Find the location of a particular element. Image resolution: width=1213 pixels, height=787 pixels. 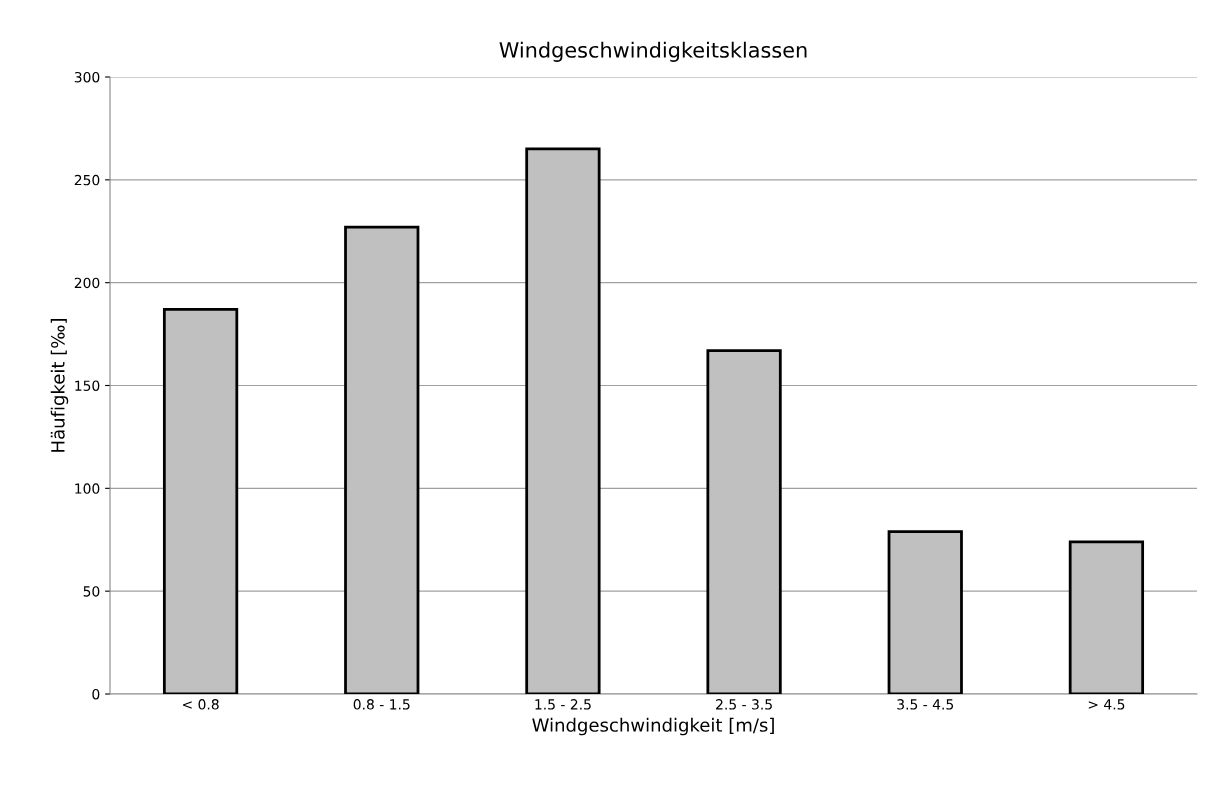

chart-title: Windgeschwindigkeitsklassen is located at coordinates (653, 51).